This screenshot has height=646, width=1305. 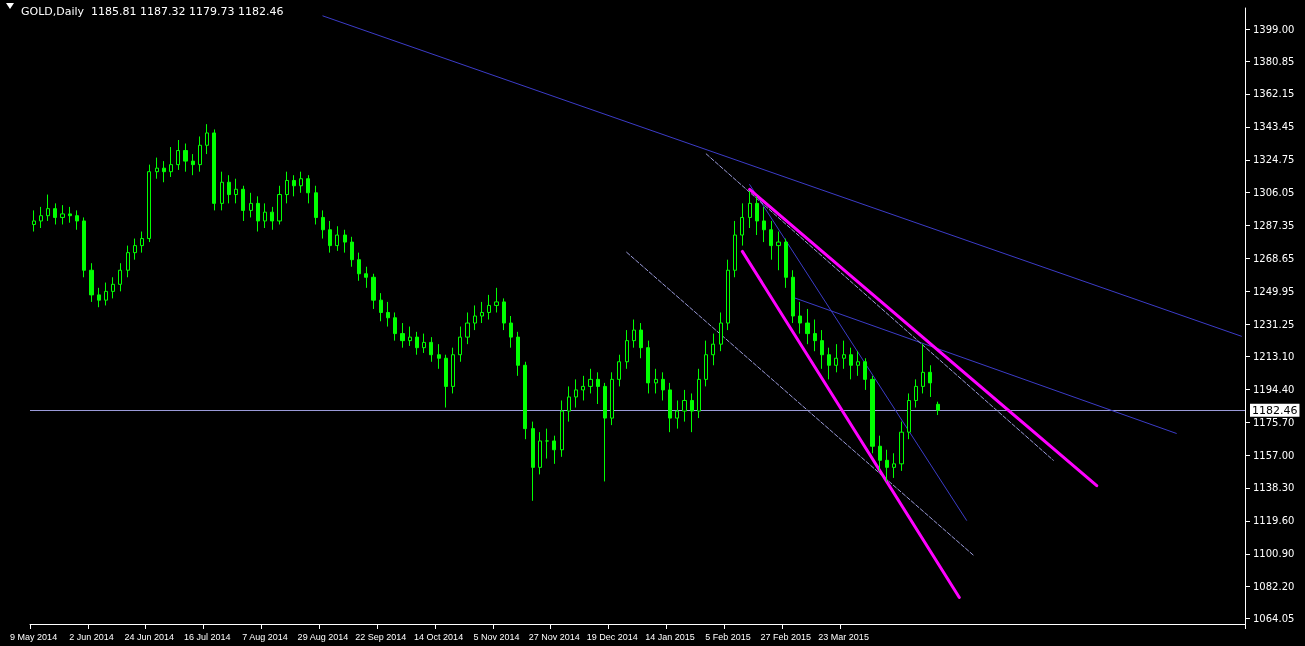 I want to click on y-tick-label: 1231.25, so click(x=1274, y=324).